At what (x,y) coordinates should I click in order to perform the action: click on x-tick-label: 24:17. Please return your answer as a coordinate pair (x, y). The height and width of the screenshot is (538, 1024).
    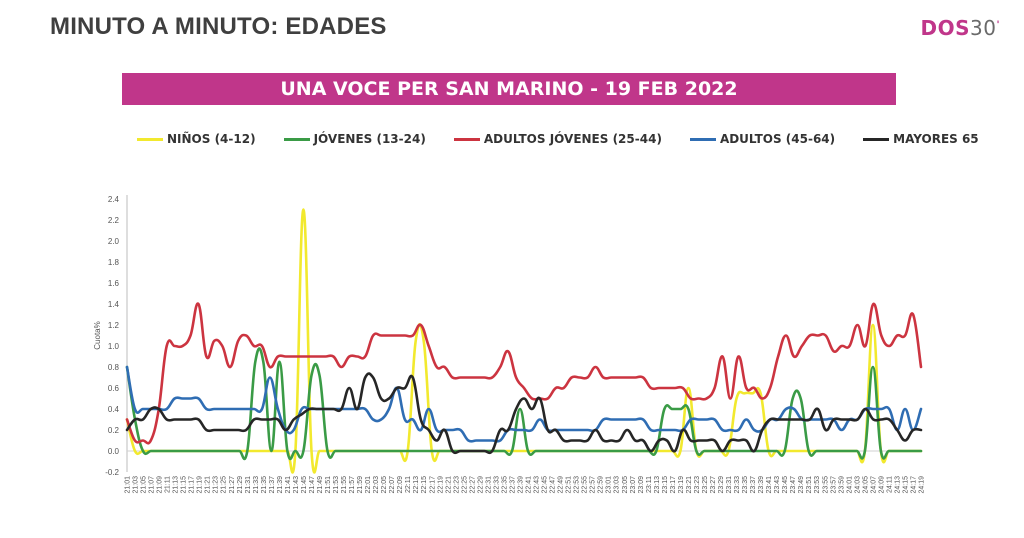
    Looking at the image, I should click on (913, 485).